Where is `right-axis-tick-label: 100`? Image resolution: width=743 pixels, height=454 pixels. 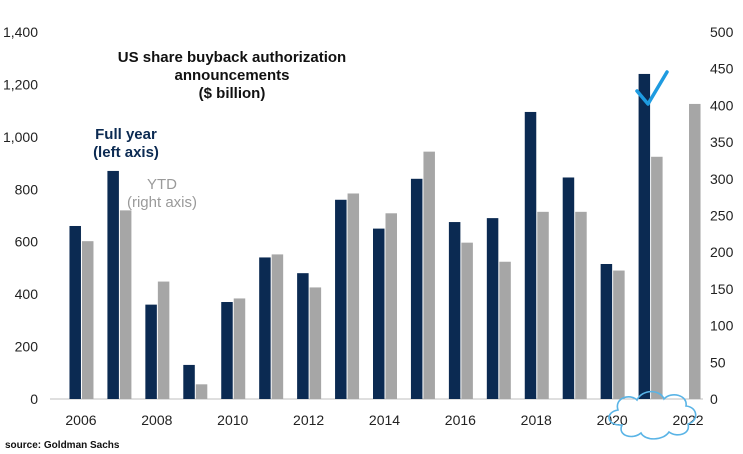
right-axis-tick-label: 100 is located at coordinates (722, 326).